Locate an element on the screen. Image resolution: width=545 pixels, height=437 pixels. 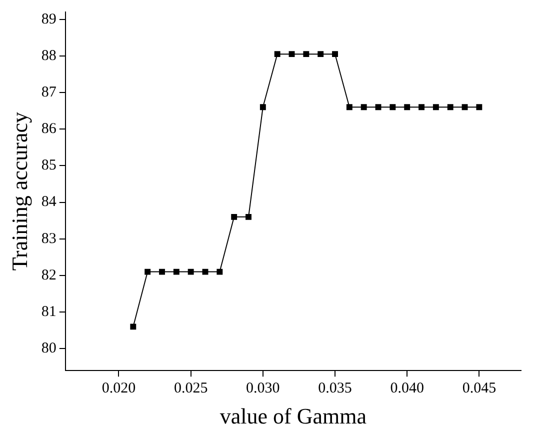
y-tick-label: 89 is located at coordinates (48, 19).